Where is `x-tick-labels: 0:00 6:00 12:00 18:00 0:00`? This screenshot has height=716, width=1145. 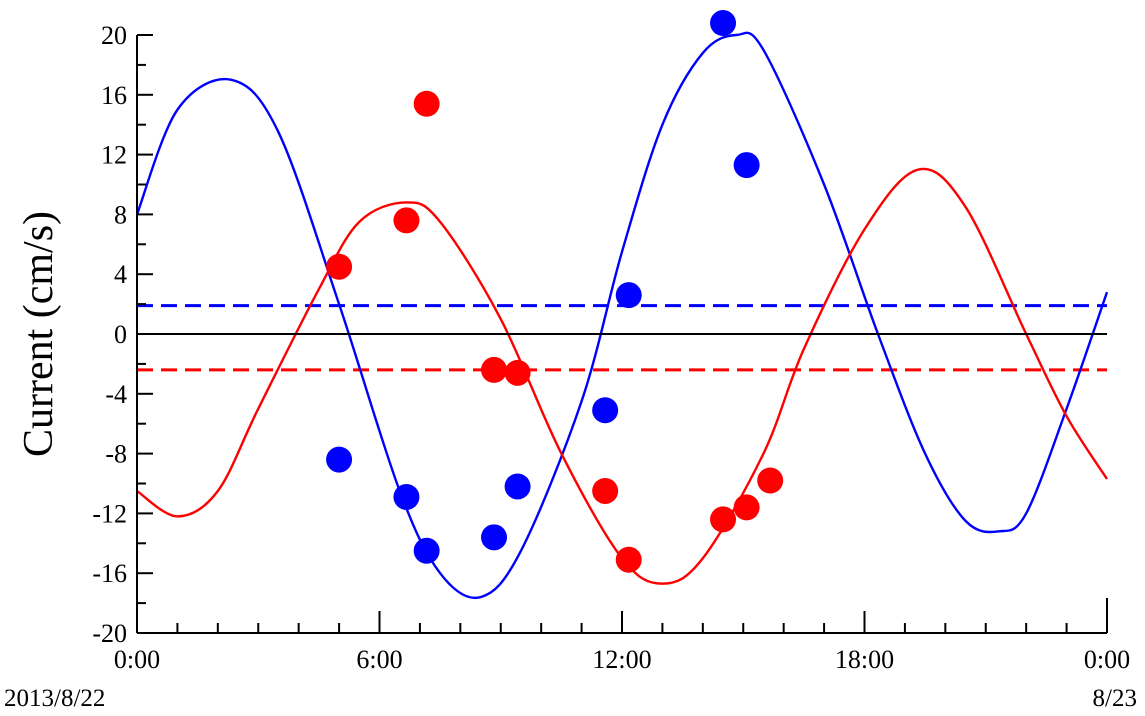 x-tick-labels: 0:00 6:00 12:00 18:00 0:00 is located at coordinates (622, 659).